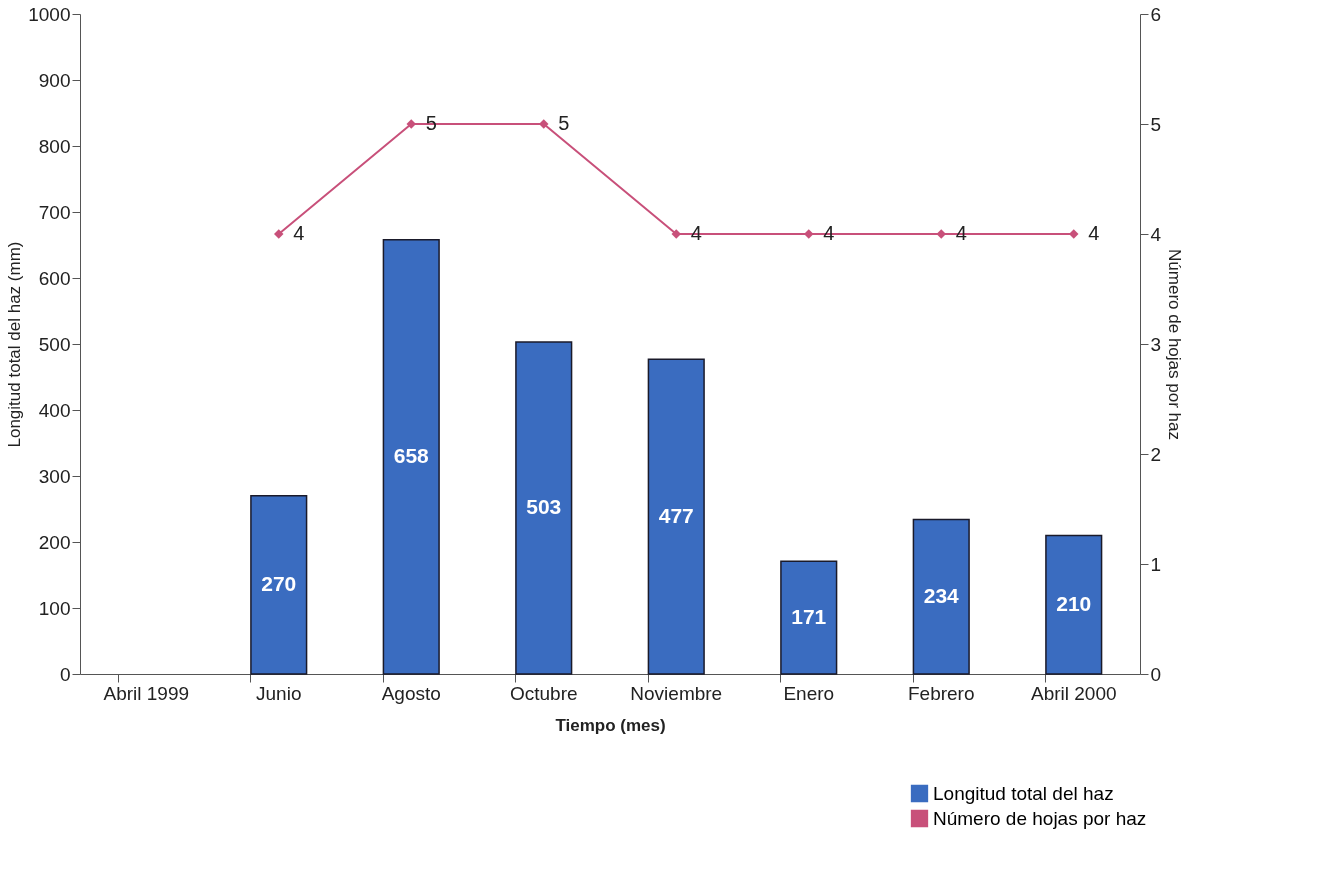 This screenshot has width=1344, height=869. Describe the element at coordinates (809, 693) in the screenshot. I see `x-tick-label: Enero` at that location.